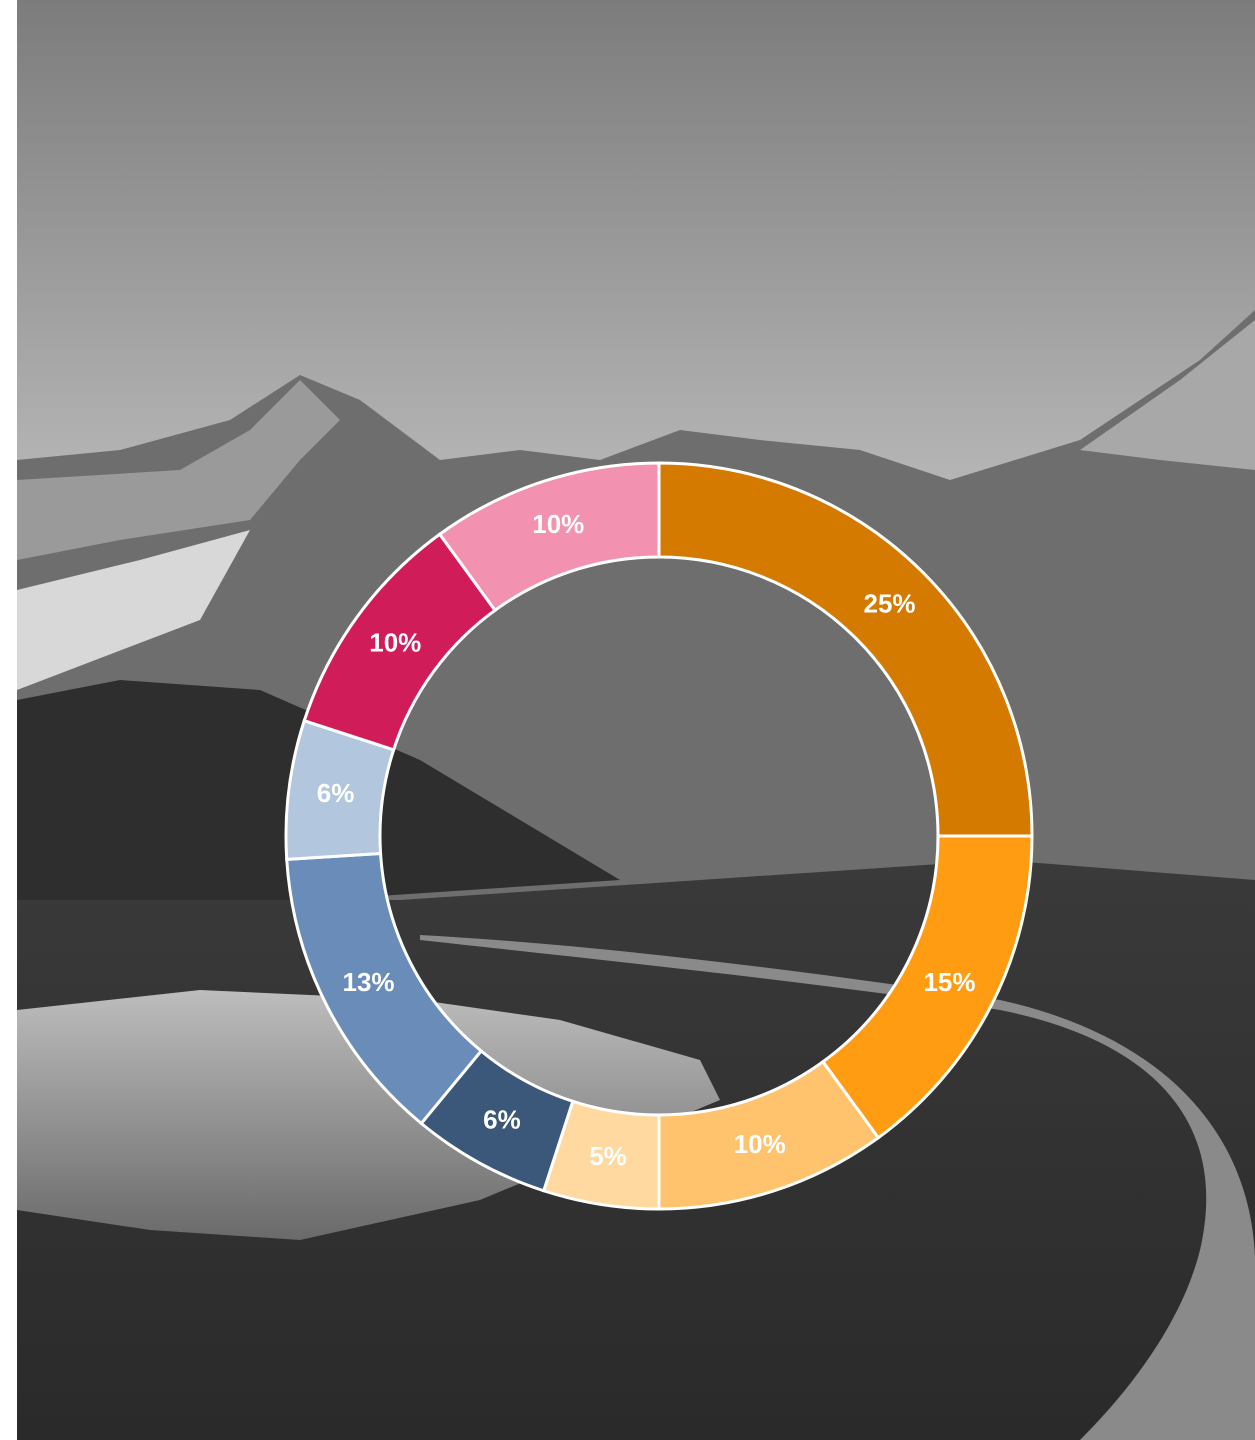  What do you see at coordinates (889, 603) in the screenshot?
I see `data-label: 25%` at bounding box center [889, 603].